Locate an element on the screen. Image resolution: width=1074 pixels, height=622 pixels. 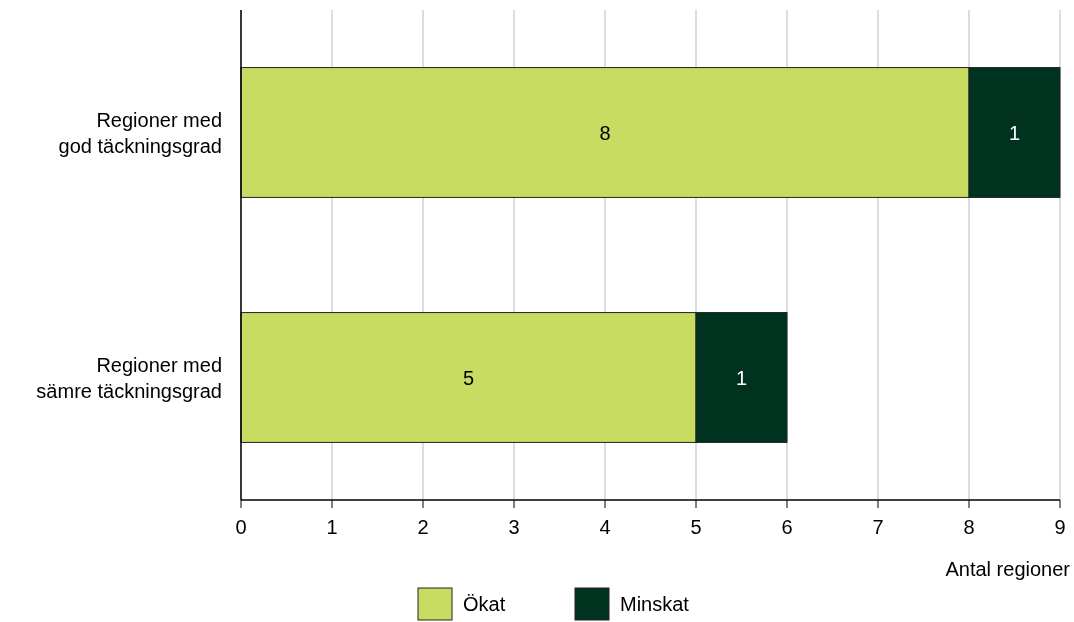
x-tick-label: 2 is located at coordinates (423, 527).